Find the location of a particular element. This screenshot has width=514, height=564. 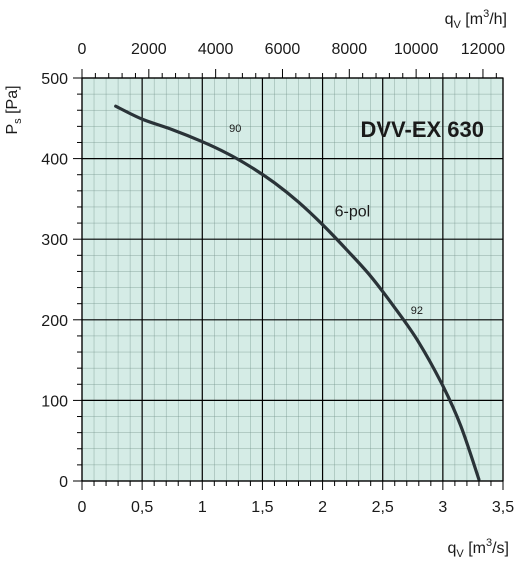

efficiency-annotation: 90 is located at coordinates (235, 129).